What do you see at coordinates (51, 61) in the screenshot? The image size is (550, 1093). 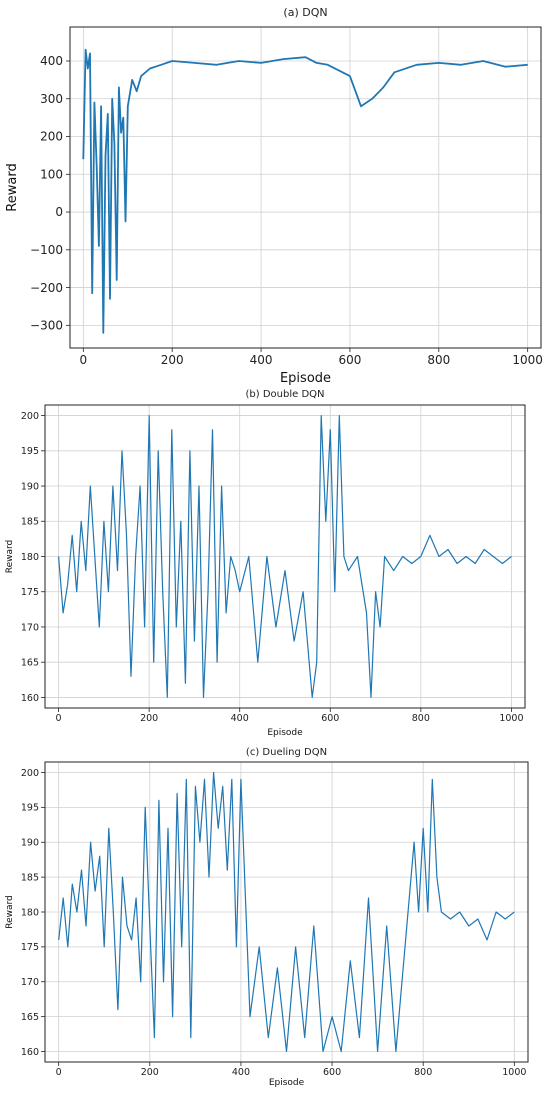 I see `y-tick-label: 400` at bounding box center [51, 61].